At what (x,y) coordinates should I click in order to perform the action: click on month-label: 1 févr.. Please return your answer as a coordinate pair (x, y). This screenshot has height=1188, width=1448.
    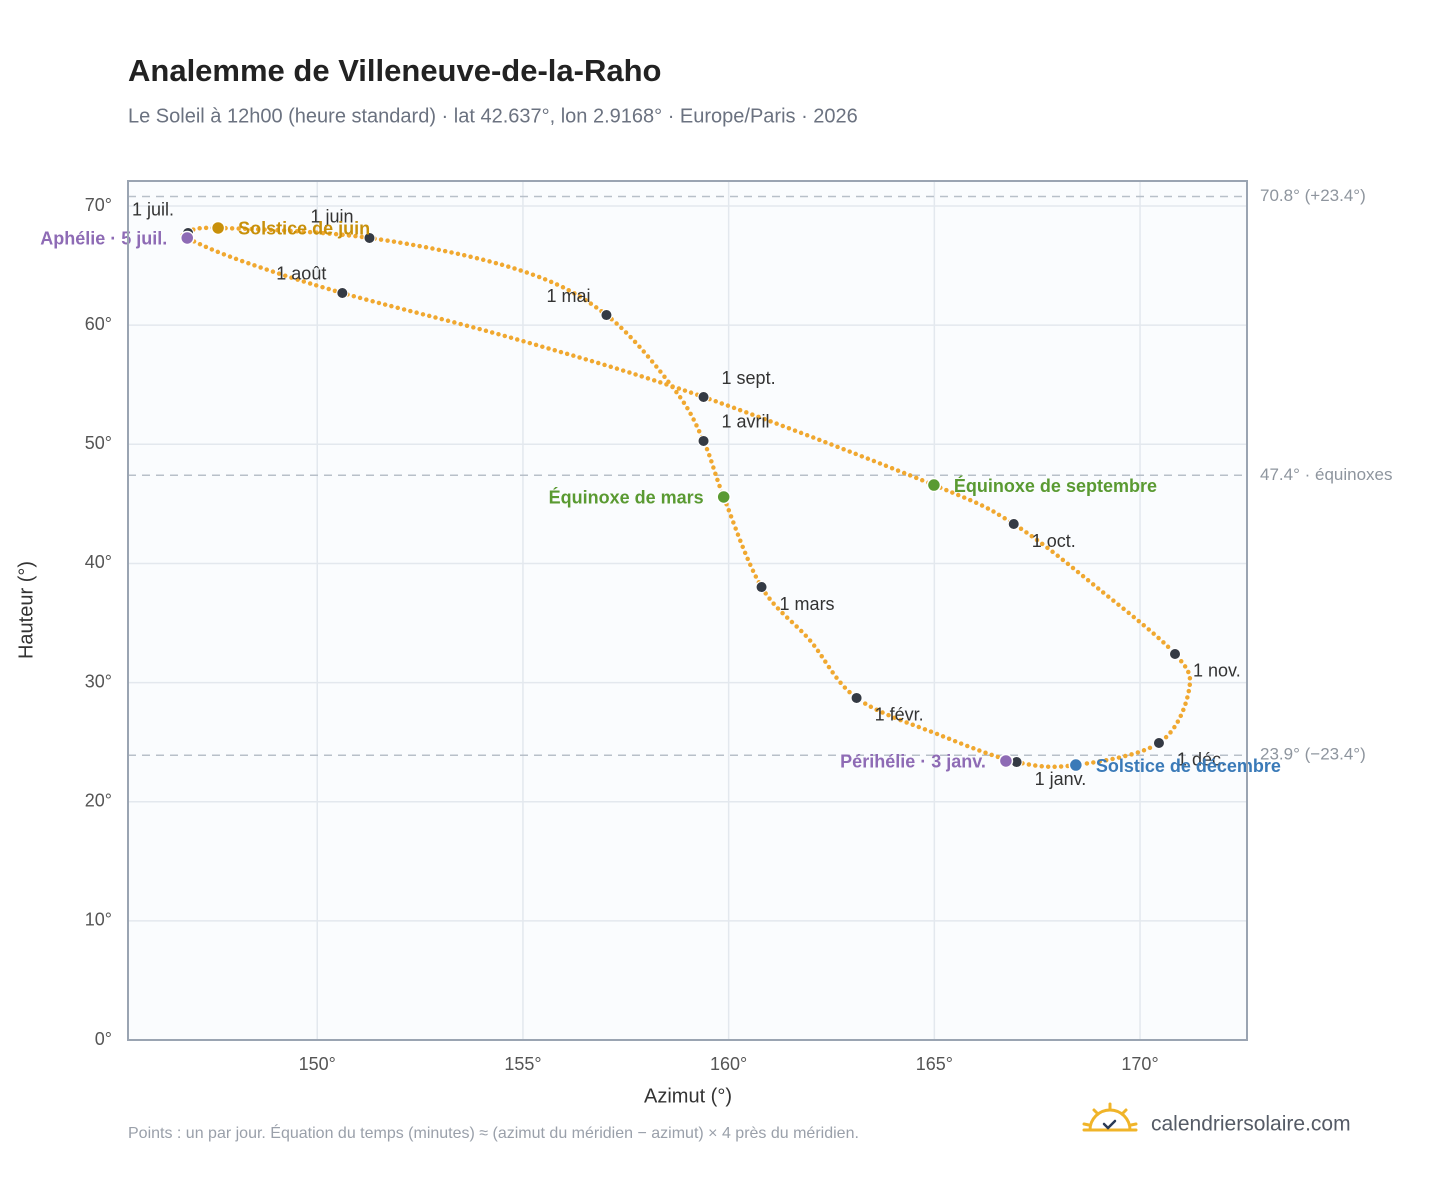
    Looking at the image, I should click on (899, 715).